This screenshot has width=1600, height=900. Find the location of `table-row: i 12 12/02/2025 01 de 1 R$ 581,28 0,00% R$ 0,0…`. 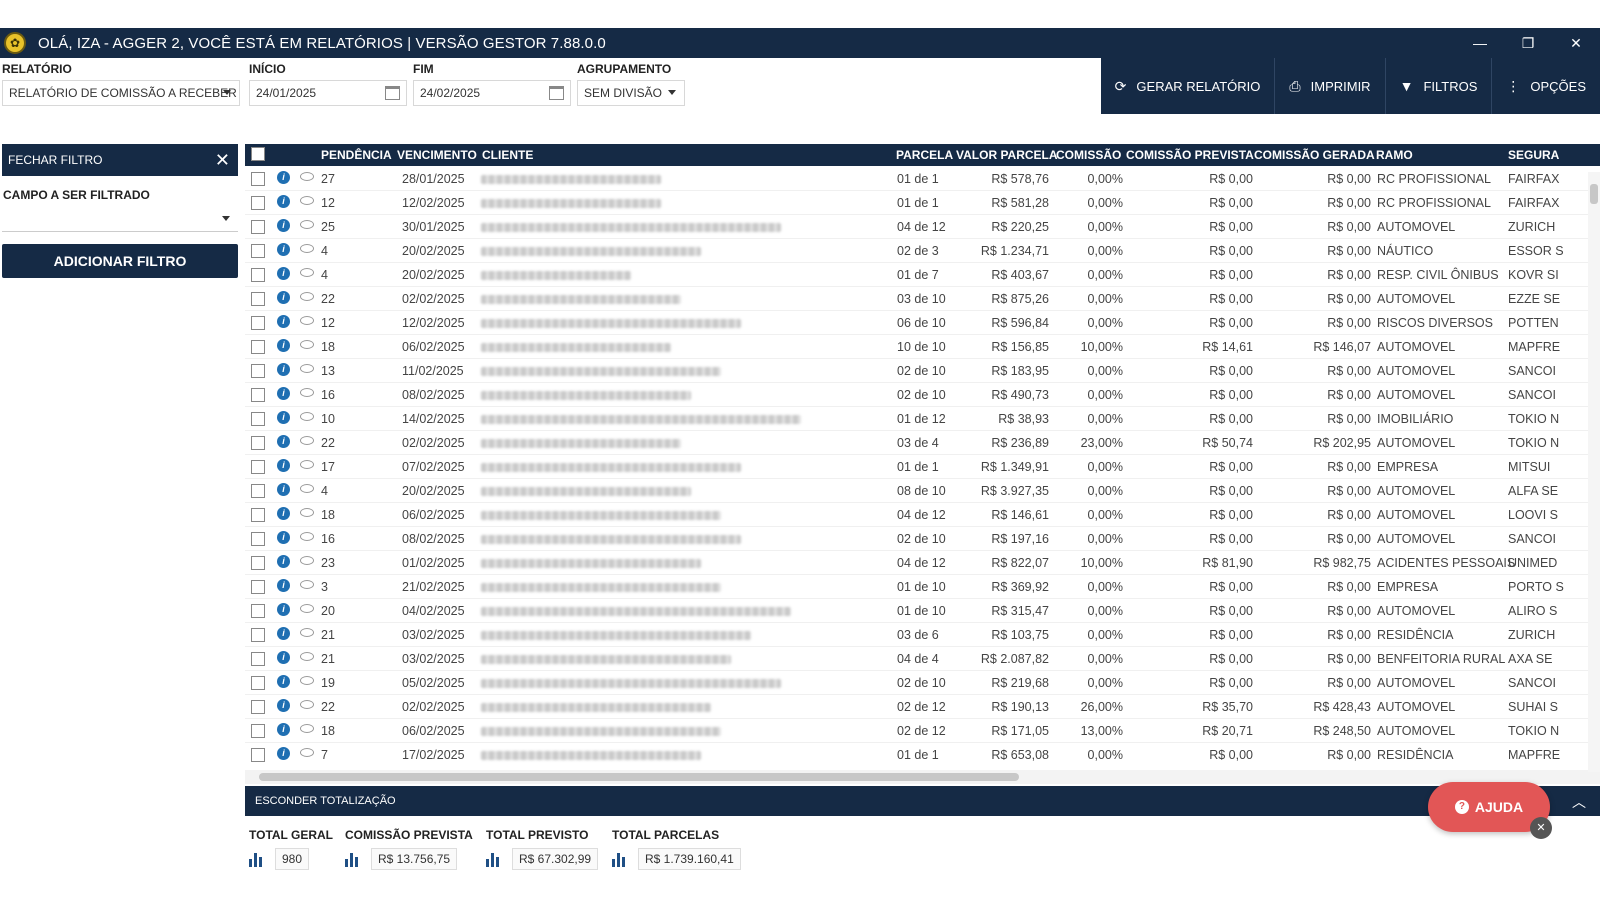

table-row: i 12 12/02/2025 01 de 1 R$ 581,28 0,00% R$ 0,0… is located at coordinates (922, 203).